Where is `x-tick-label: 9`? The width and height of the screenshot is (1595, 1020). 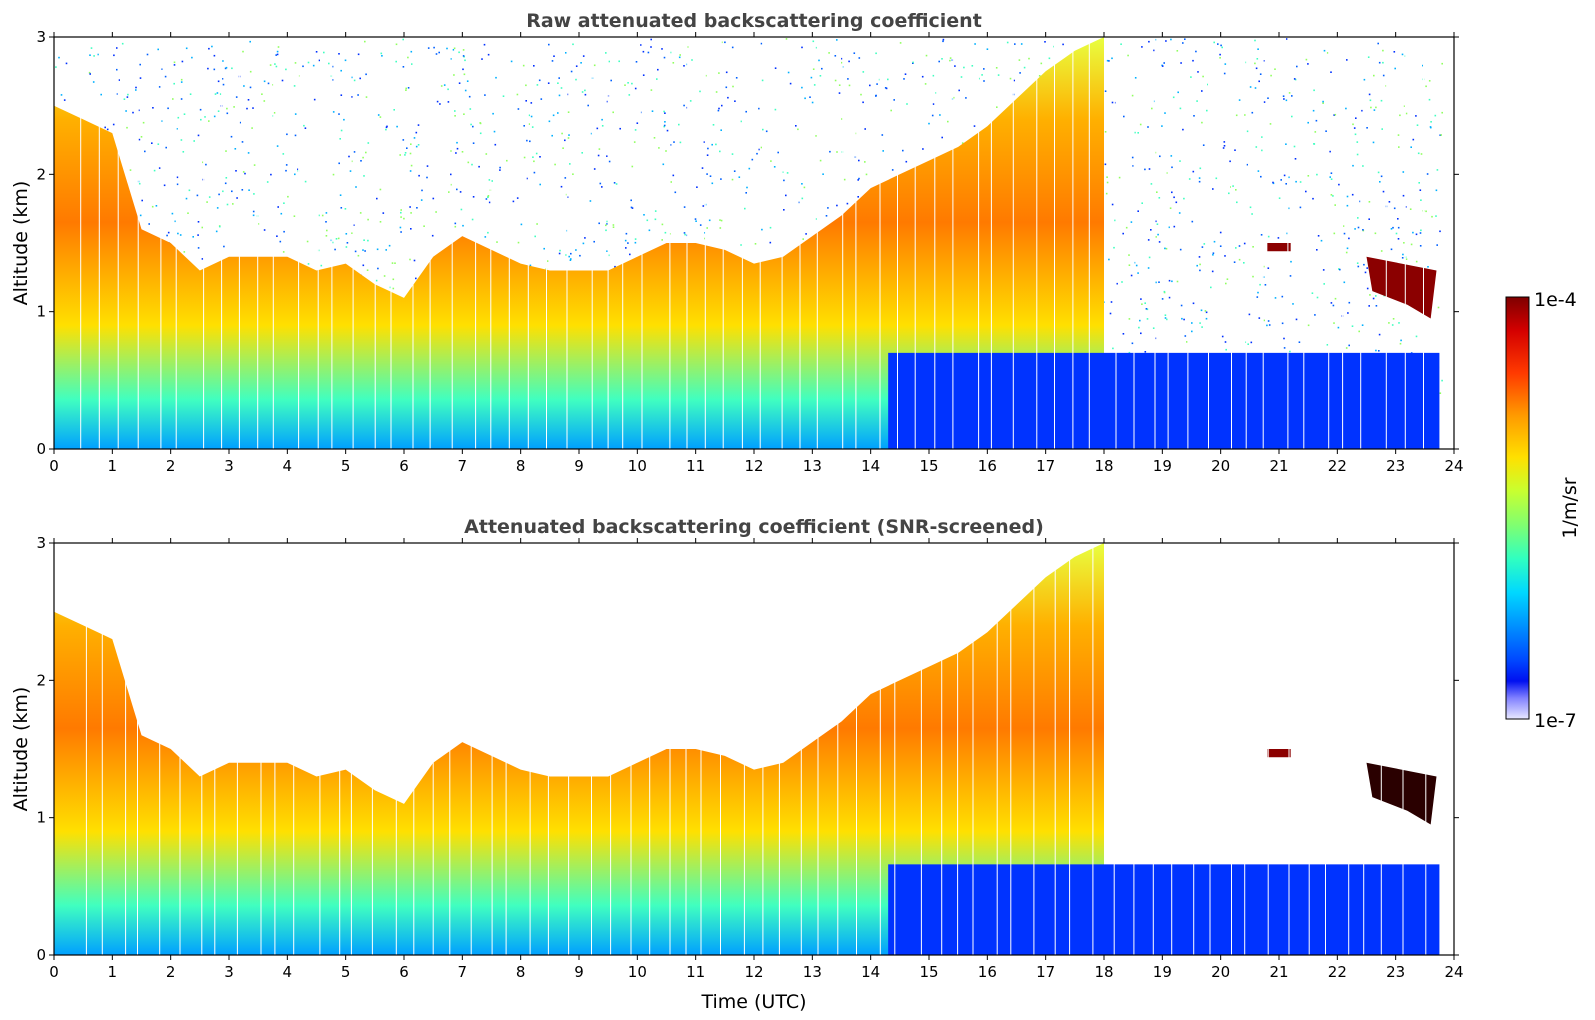 x-tick-label: 9 is located at coordinates (579, 972).